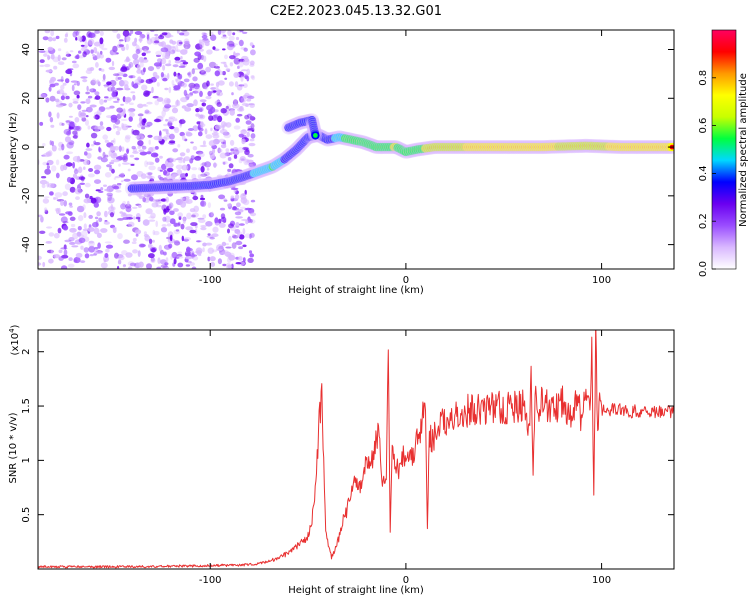  Describe the element at coordinates (703, 221) in the screenshot. I see `colorbar-tick-label: 0.2` at that location.